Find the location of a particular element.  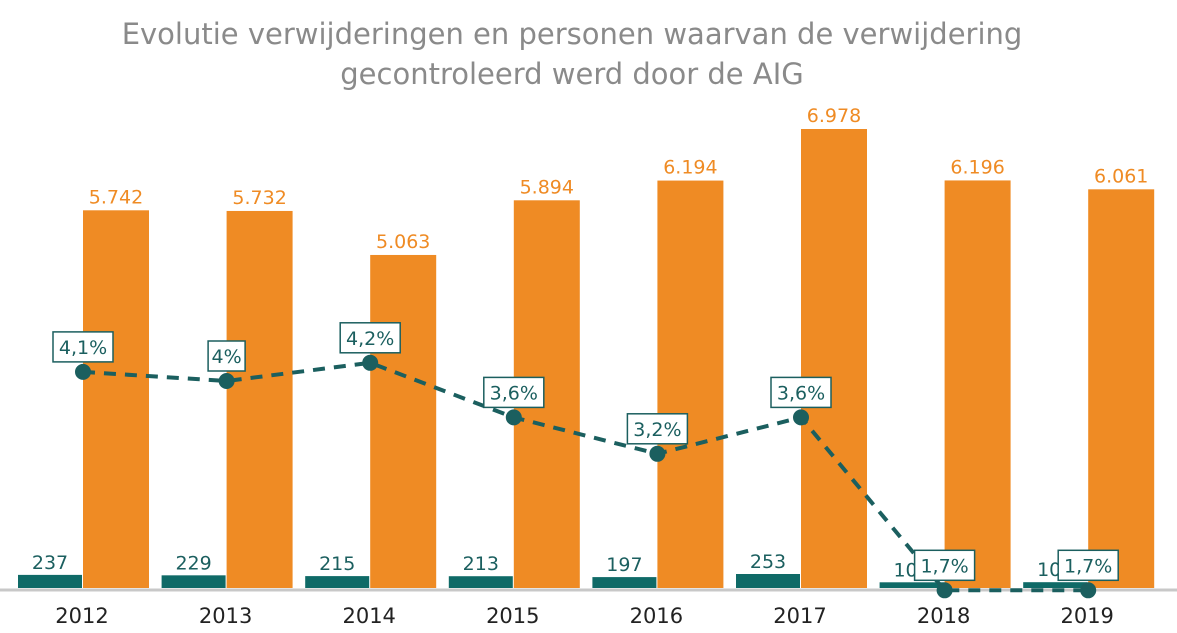

line-label-box-2015 is located at coordinates (514, 392).